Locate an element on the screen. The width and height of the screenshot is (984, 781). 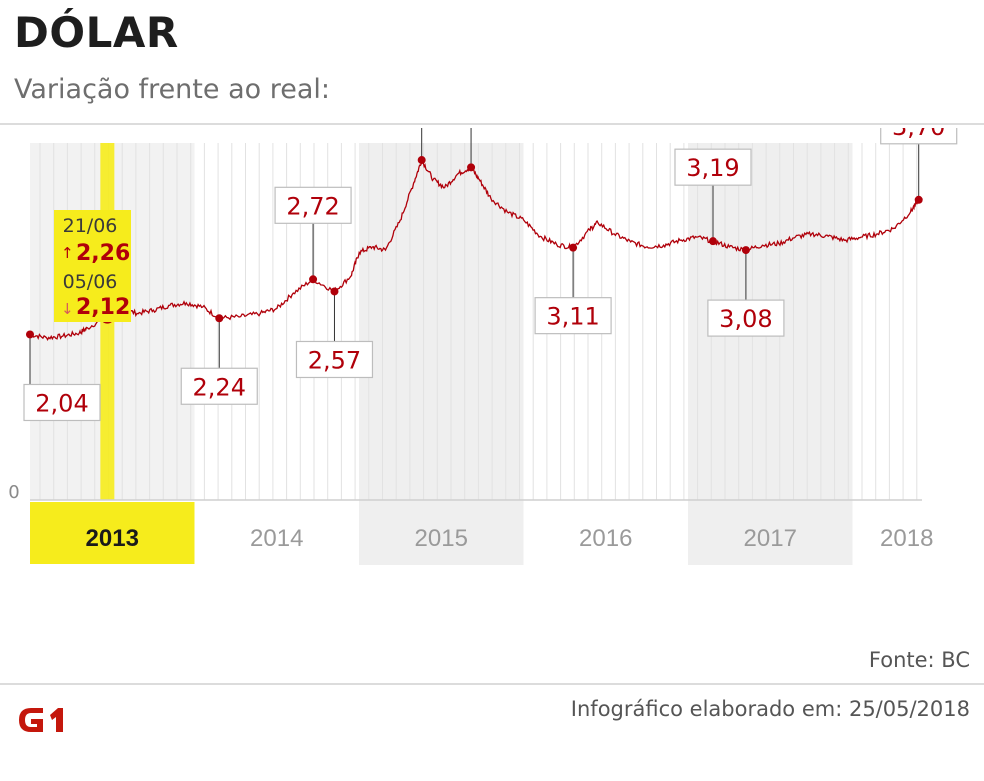
highlight-date-low: 05/06 is located at coordinates (90, 282).